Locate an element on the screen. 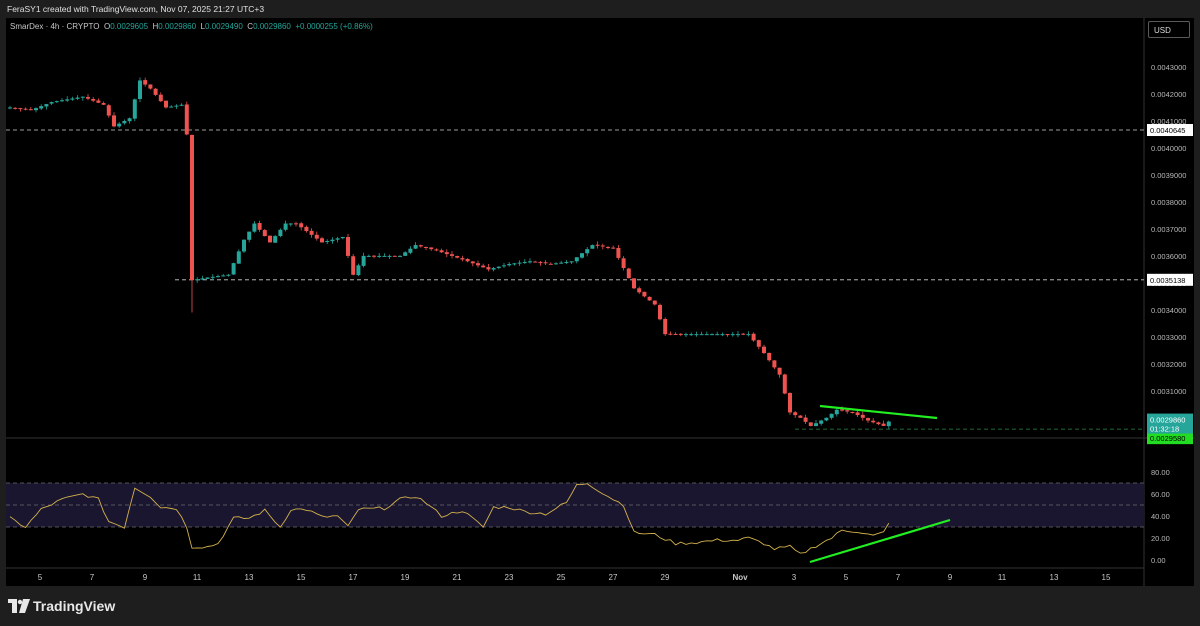  rsi-line is located at coordinates (449, 518).